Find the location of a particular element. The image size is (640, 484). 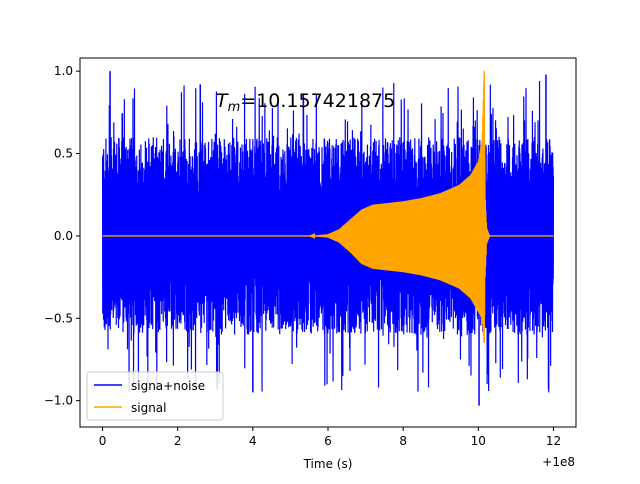

x-tick-label: 0 is located at coordinates (103, 441).